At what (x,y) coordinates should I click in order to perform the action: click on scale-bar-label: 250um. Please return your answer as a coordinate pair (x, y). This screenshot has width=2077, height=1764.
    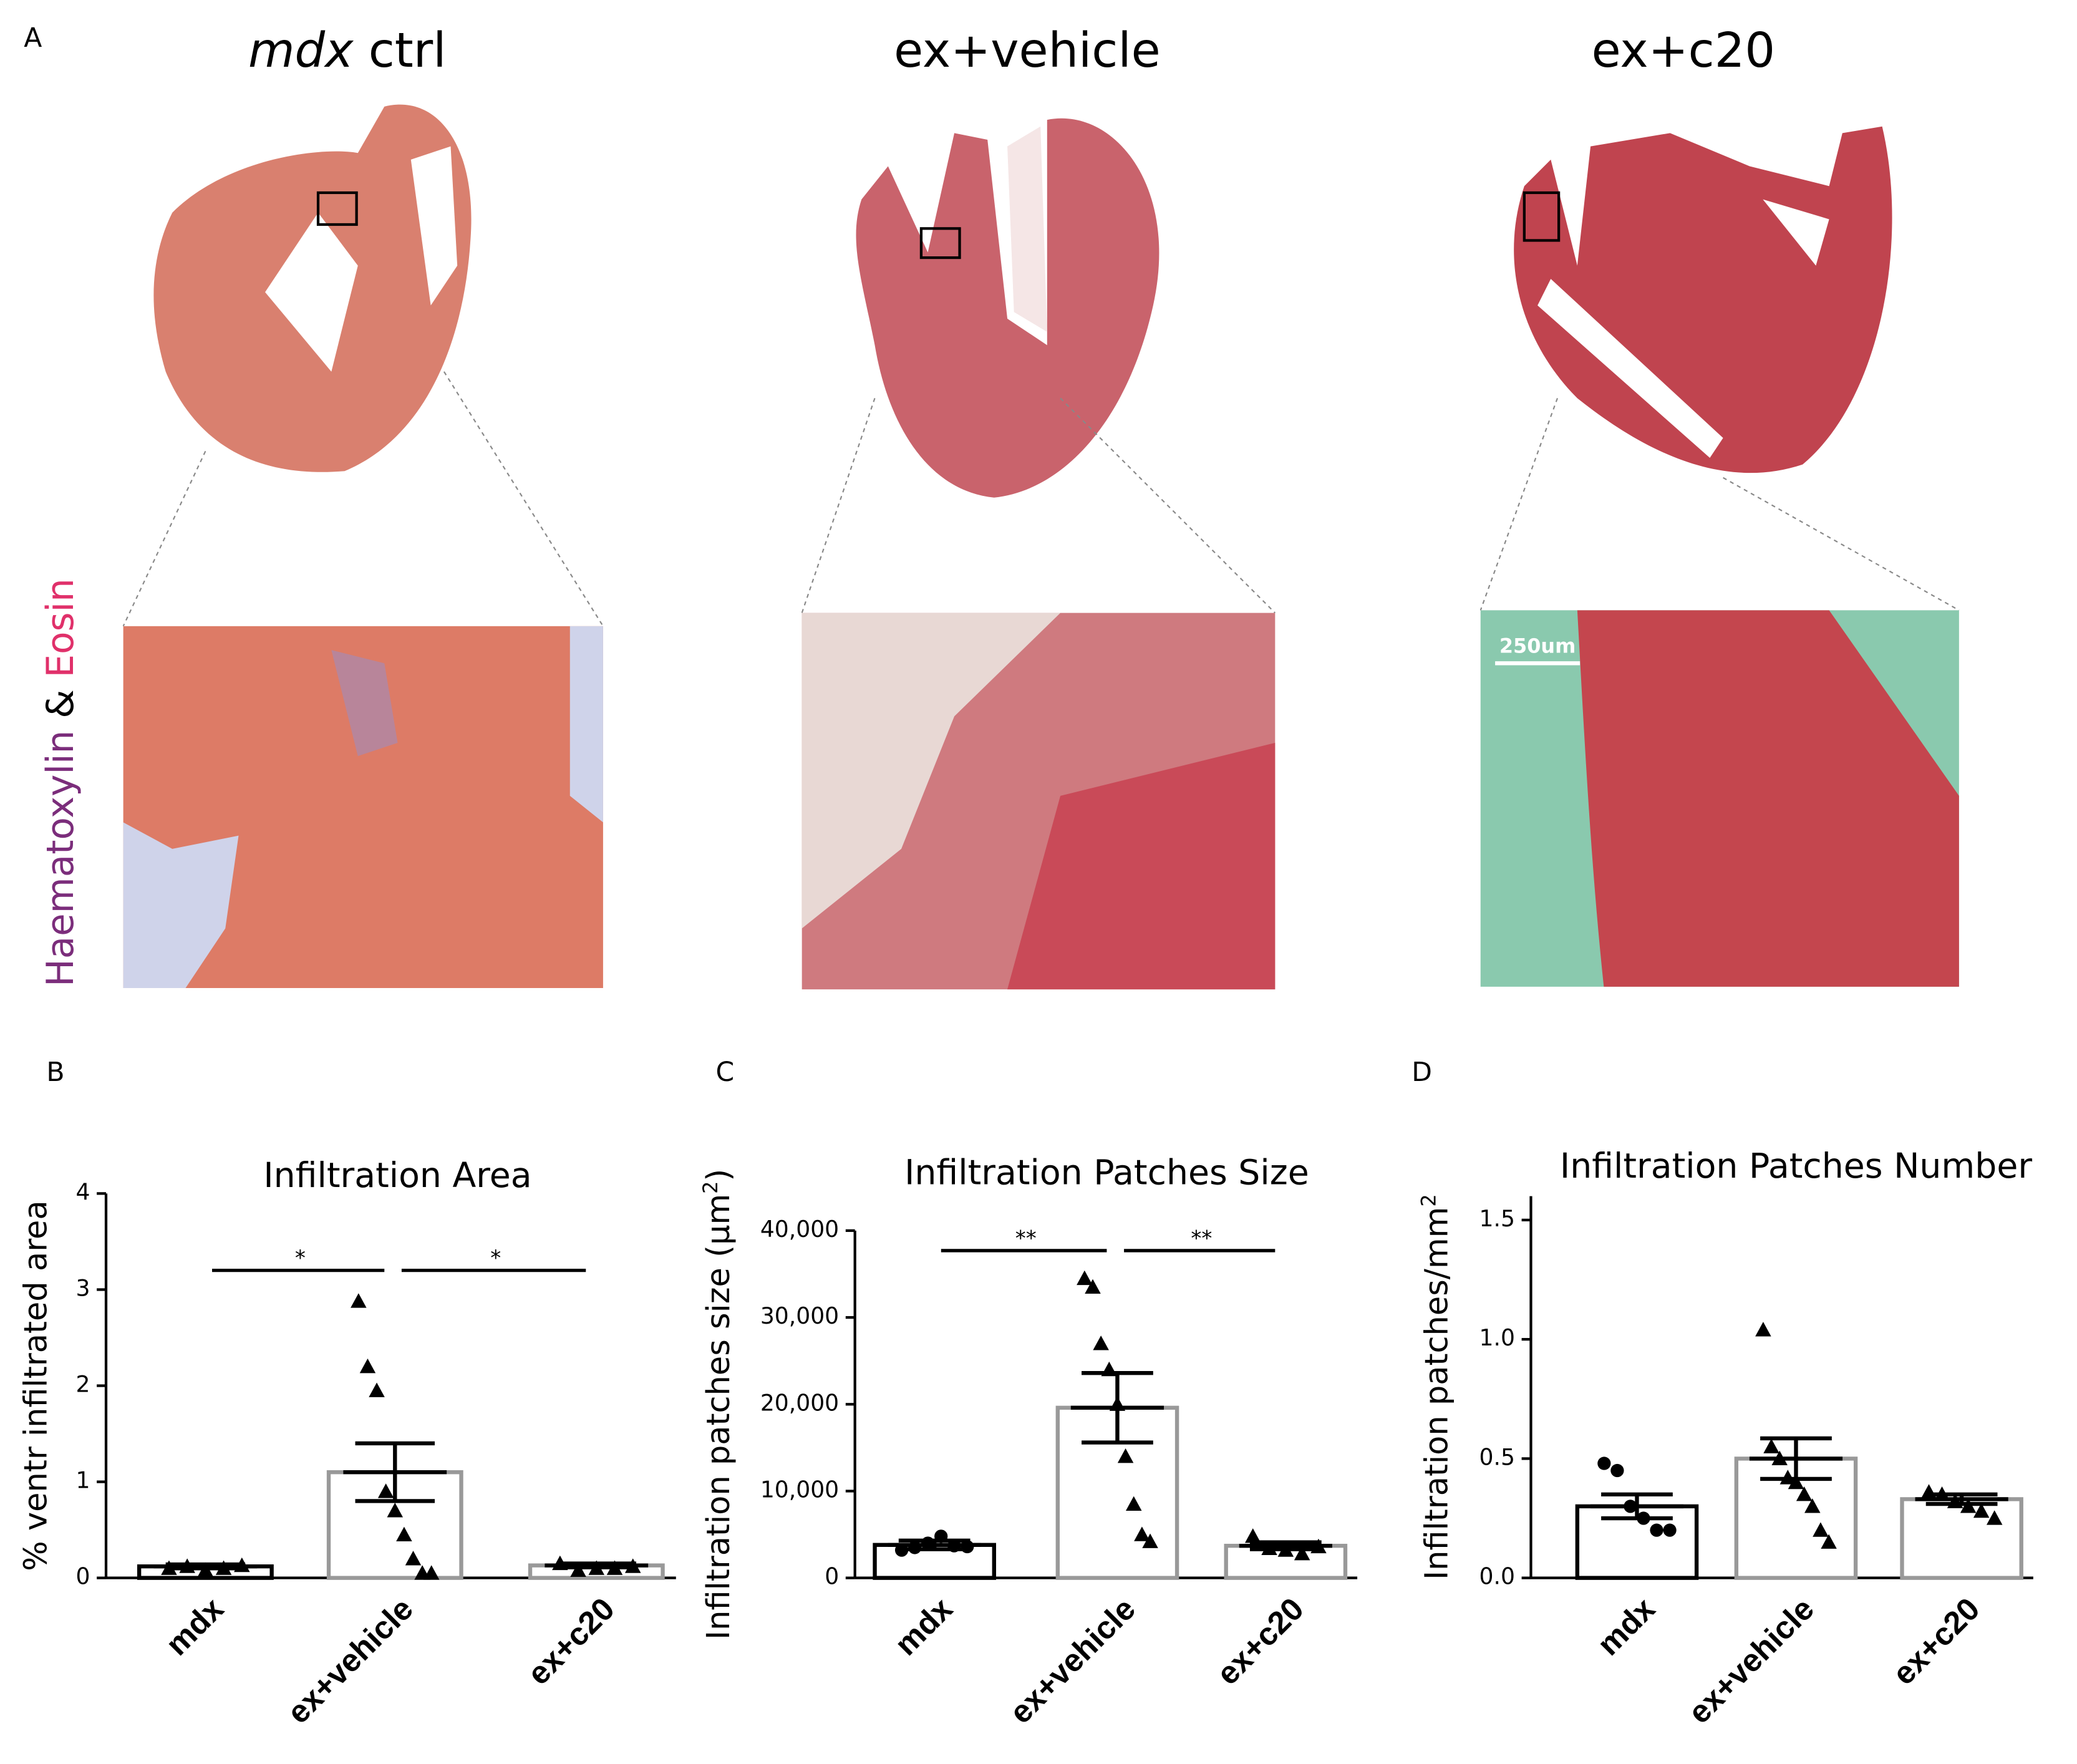
    Looking at the image, I should click on (1537, 646).